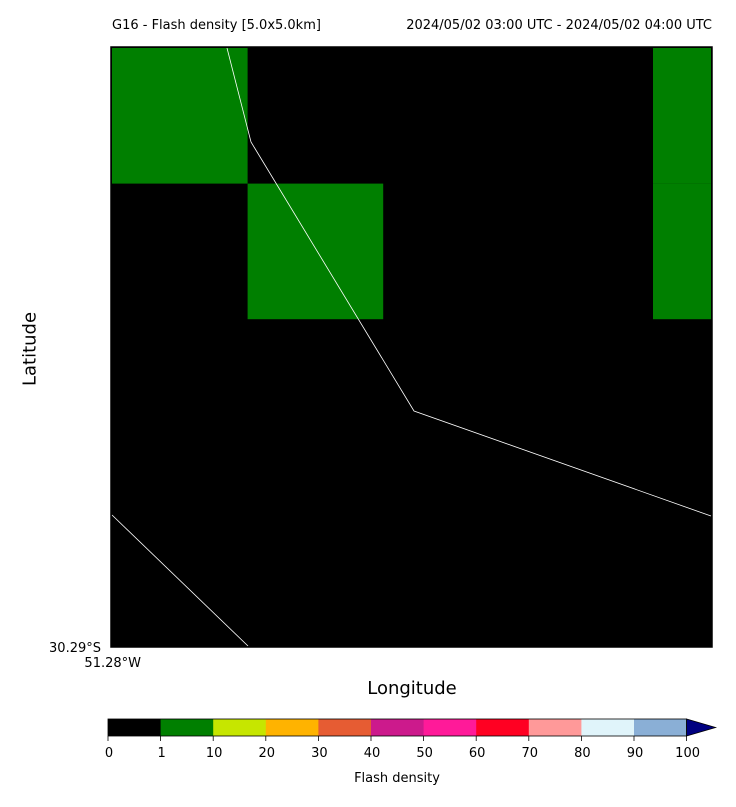  Describe the element at coordinates (397, 778) in the screenshot. I see `colorbar-label: Flash density` at that location.